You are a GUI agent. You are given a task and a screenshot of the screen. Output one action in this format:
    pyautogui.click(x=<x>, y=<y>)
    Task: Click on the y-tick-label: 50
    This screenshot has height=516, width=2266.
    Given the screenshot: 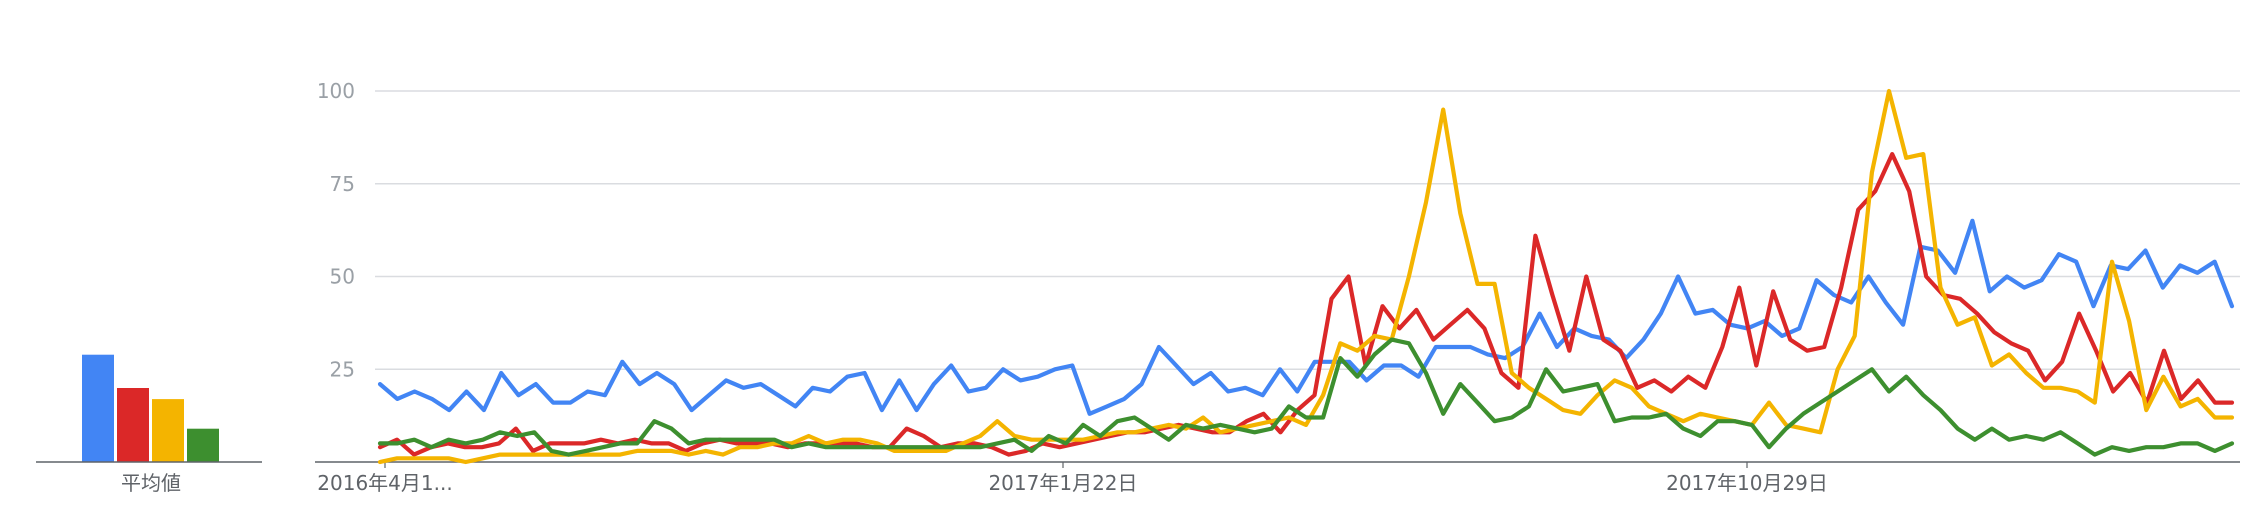 What is the action you would take?
    pyautogui.click(x=342, y=277)
    